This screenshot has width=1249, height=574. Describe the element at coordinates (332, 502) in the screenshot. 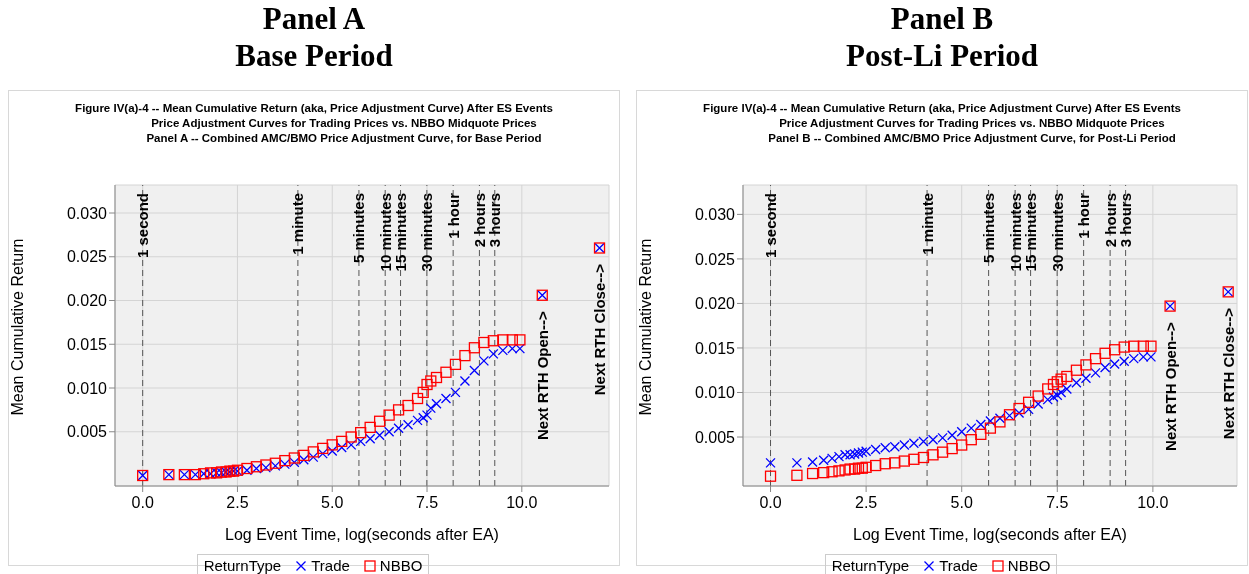

I see `x-tick-label: 5.0` at that location.